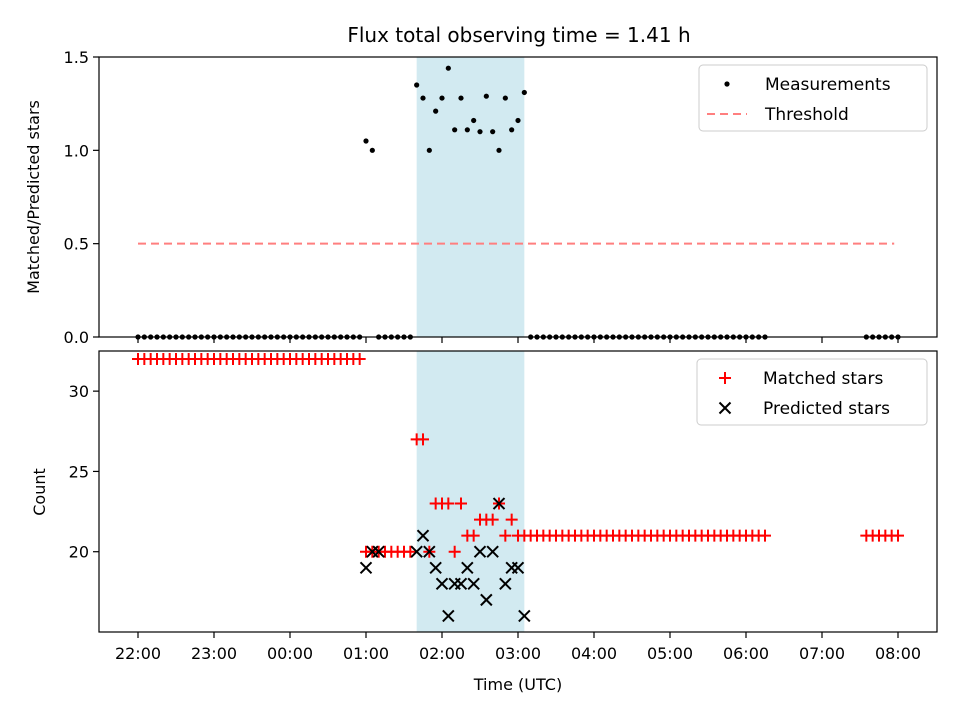  I want to click on legend: Matched stars Predicted stars, so click(812, 392).